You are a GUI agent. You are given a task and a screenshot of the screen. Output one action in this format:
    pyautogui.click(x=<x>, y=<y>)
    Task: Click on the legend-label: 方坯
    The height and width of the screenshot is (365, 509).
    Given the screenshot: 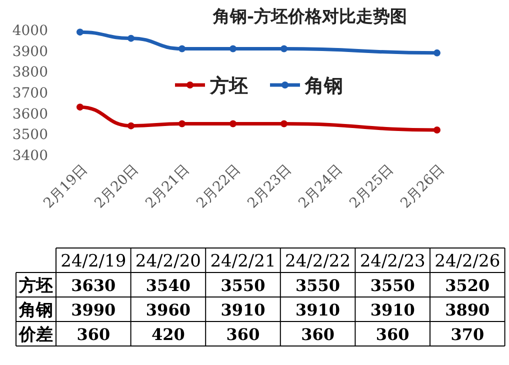 What is the action you would take?
    pyautogui.click(x=228, y=86)
    